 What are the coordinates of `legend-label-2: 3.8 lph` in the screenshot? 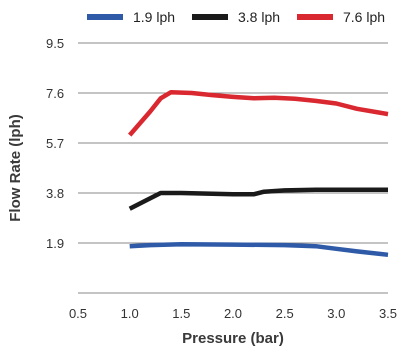 It's located at (259, 17).